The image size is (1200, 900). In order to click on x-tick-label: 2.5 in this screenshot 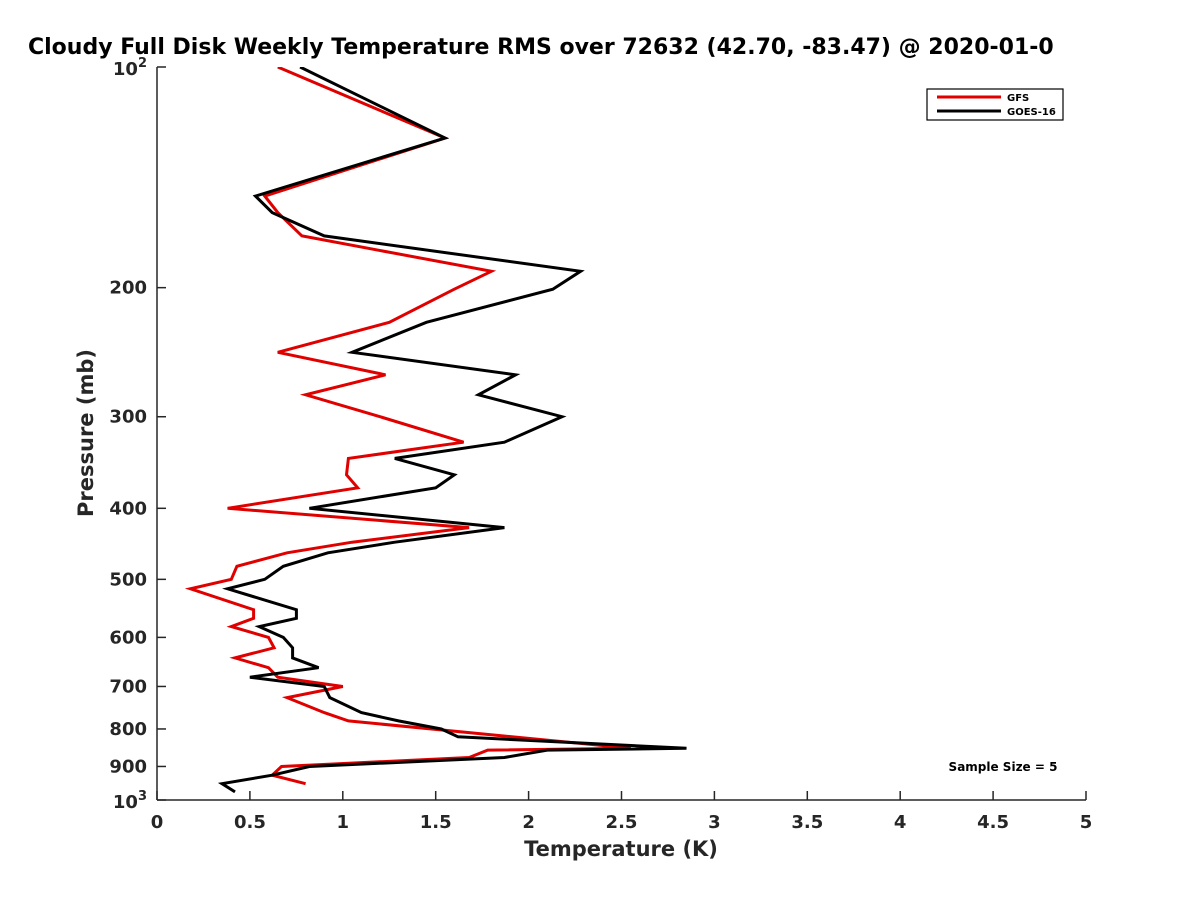, I will do `click(622, 822)`.